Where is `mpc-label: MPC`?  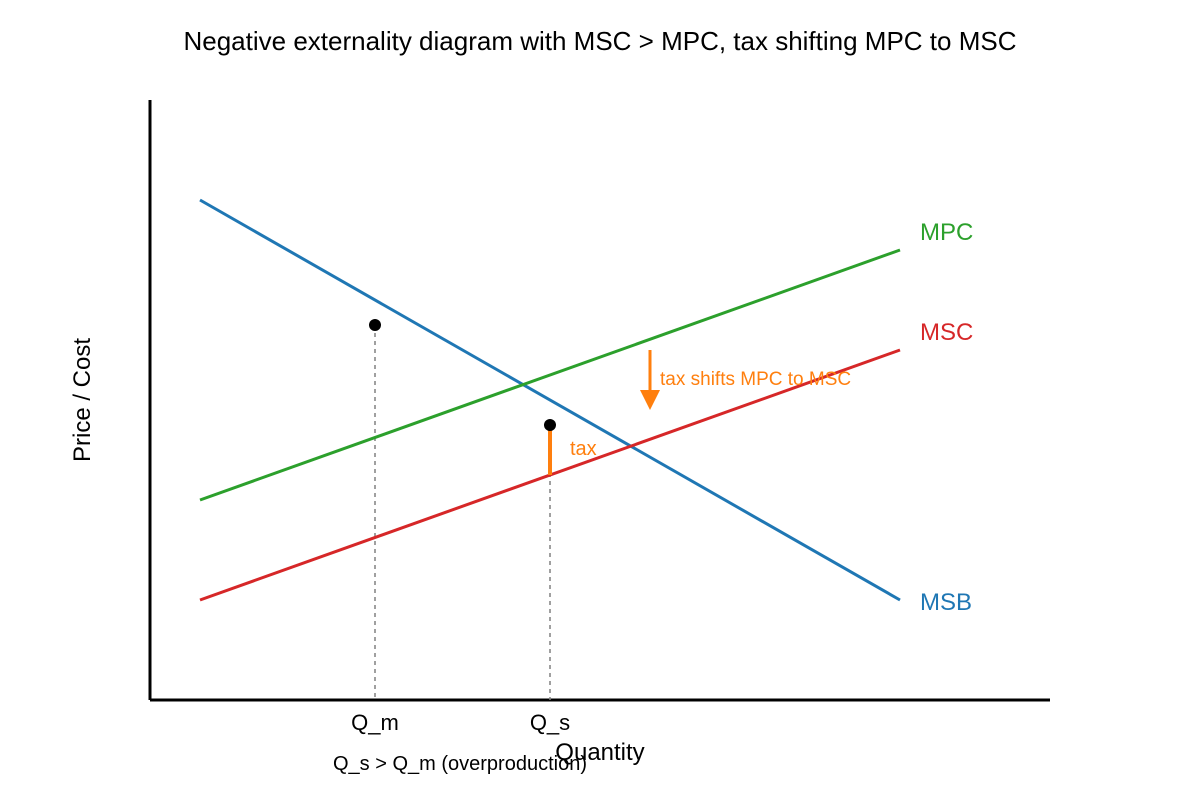 mpc-label: MPC is located at coordinates (946, 232).